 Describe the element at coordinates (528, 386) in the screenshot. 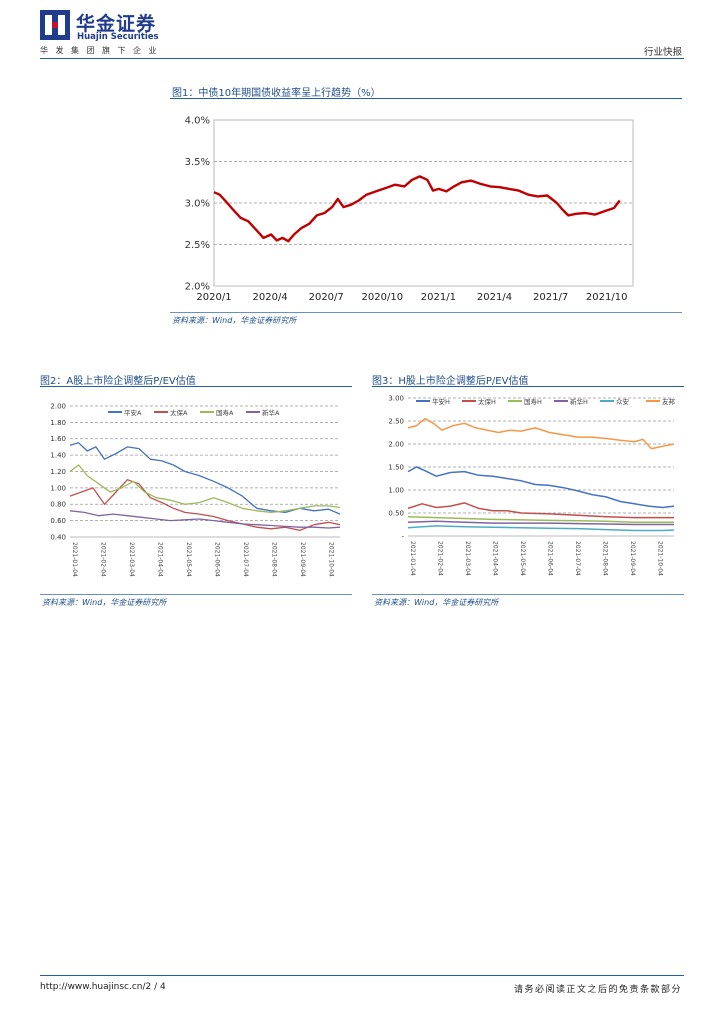

I see `figure3-title-rule` at that location.